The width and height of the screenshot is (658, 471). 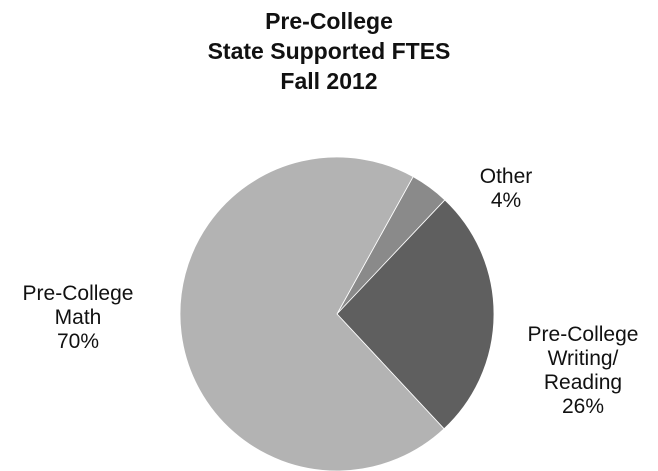 I want to click on pie-slice-writing-reading, so click(x=415, y=314).